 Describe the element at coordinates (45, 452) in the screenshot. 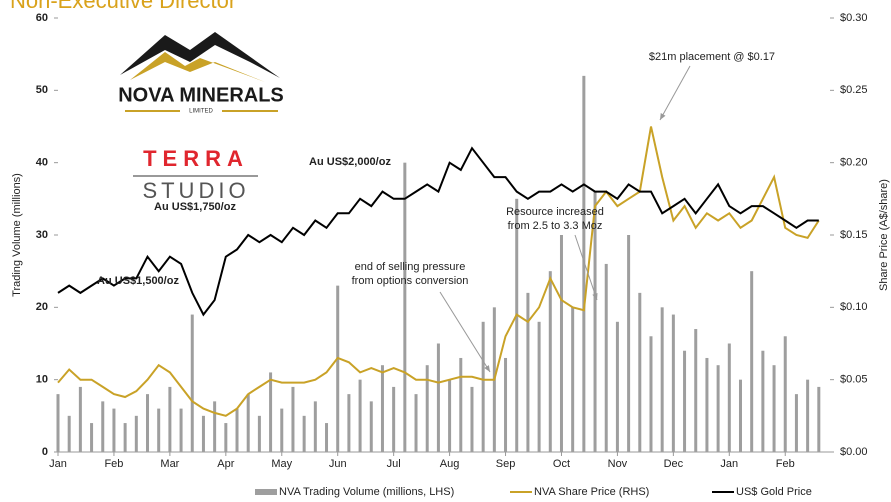

I see `y-tick-label: 0` at that location.